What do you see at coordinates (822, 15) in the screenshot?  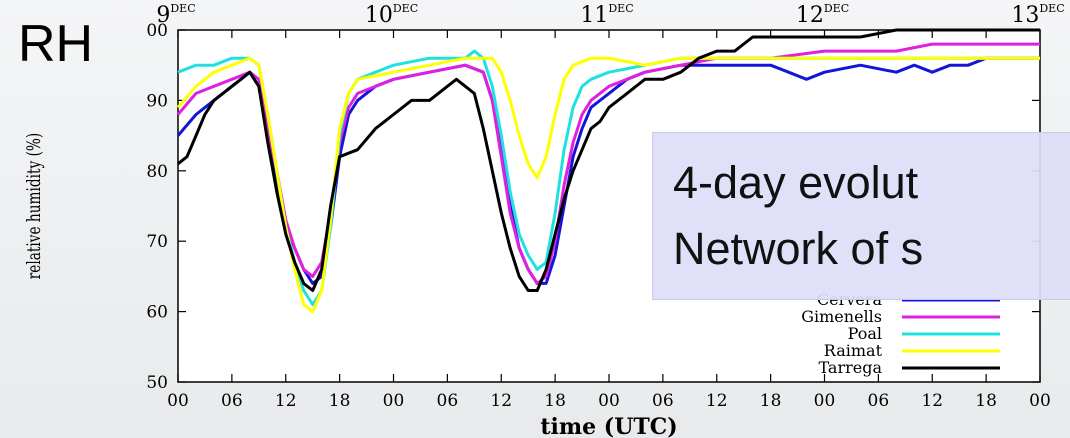 I see `day-label: 12DEC` at bounding box center [822, 15].